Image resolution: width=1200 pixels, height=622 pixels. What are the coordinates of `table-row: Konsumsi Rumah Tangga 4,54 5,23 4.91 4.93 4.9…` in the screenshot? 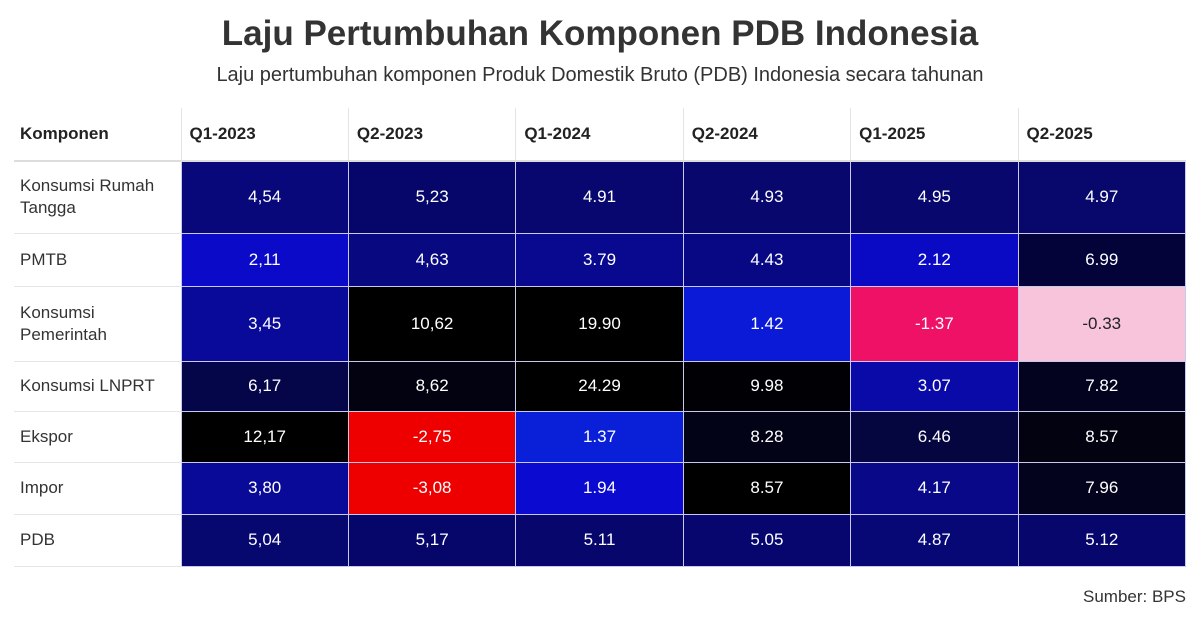 It's located at (600, 197).